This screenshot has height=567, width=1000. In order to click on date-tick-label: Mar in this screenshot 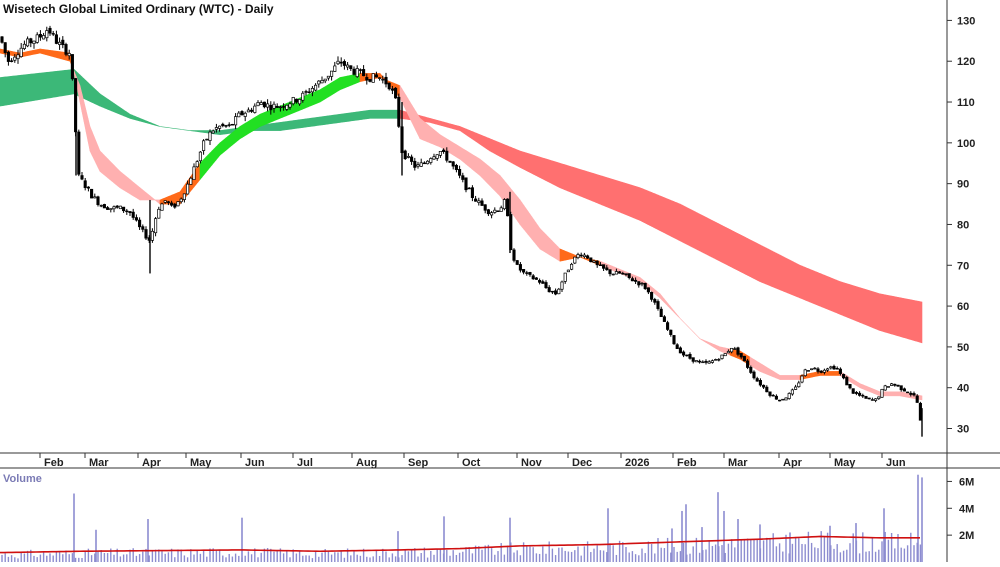, I will do `click(99, 463)`.